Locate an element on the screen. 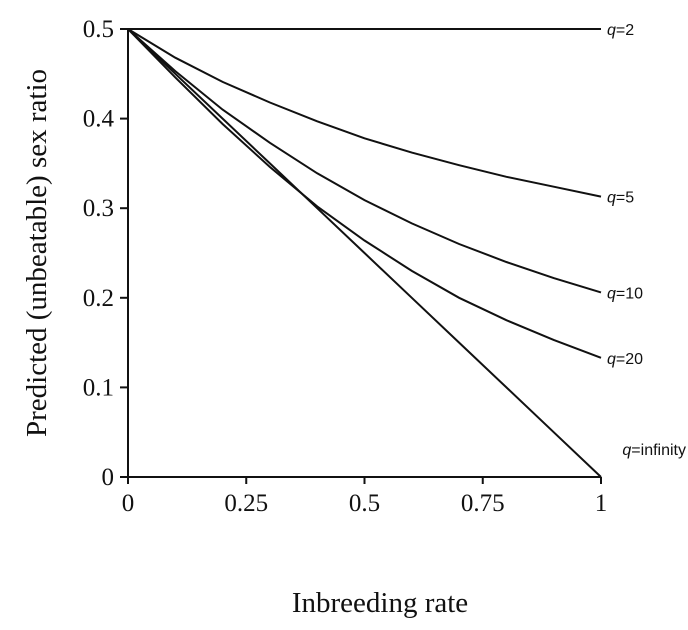  y-tick-label: 0.4 is located at coordinates (99, 119).